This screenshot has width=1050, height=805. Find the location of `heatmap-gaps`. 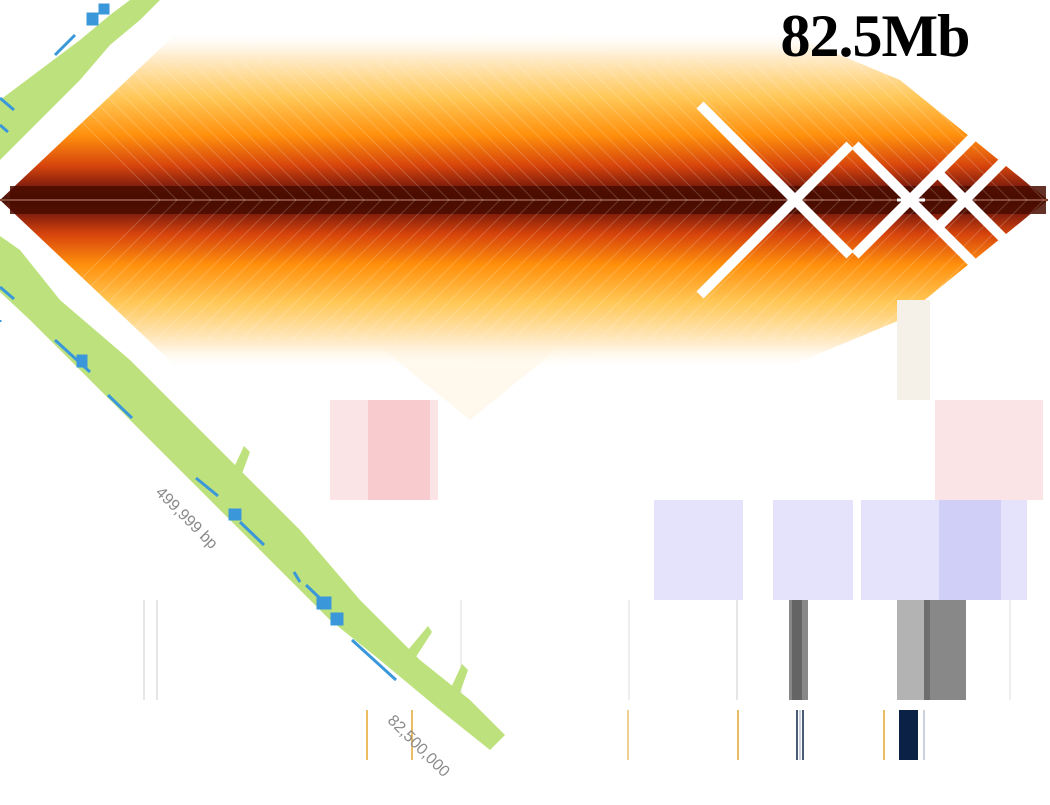

heatmap-gaps is located at coordinates (855, 200).